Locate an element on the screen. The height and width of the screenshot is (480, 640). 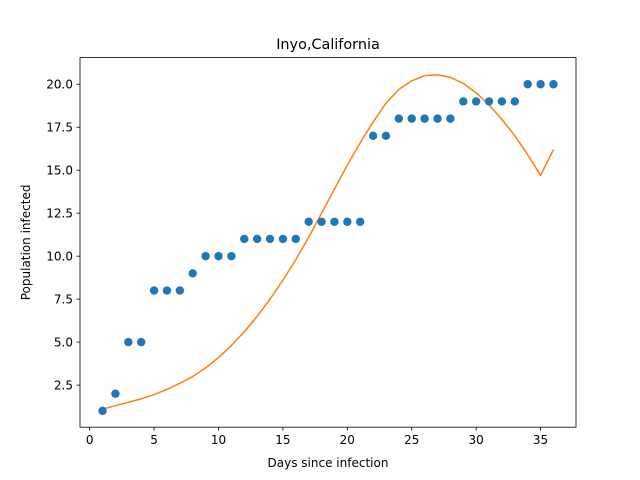
y-axis-label: Population infected is located at coordinates (26, 243).